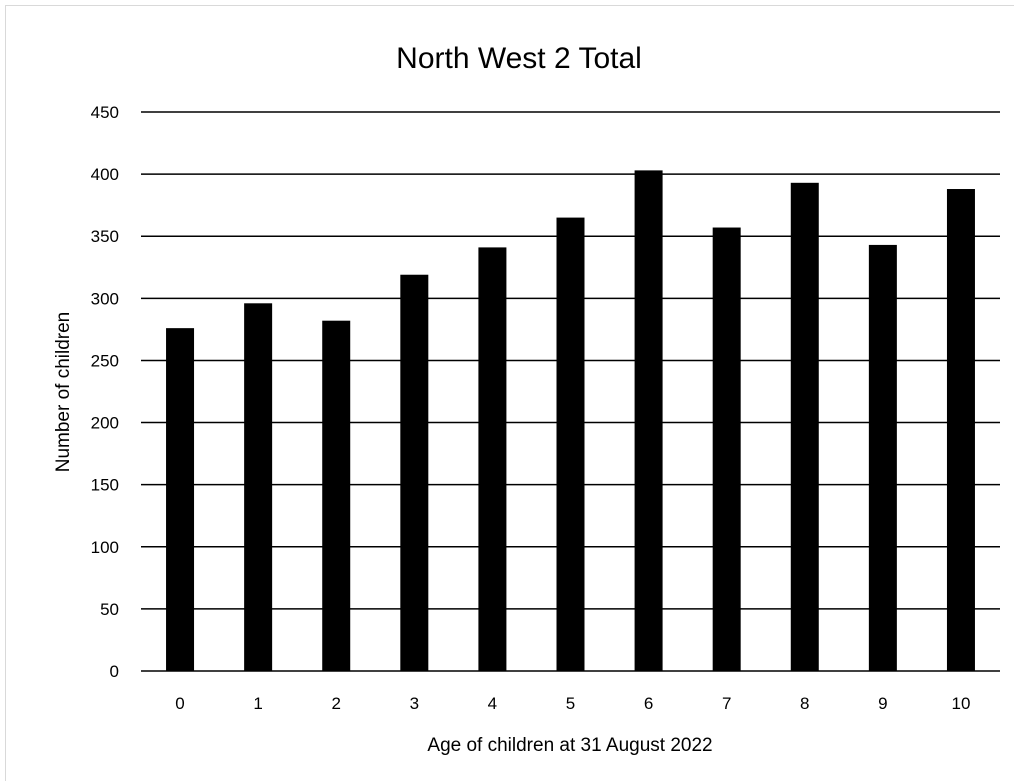  What do you see at coordinates (105, 360) in the screenshot?
I see `y-tick-label: 250` at bounding box center [105, 360].